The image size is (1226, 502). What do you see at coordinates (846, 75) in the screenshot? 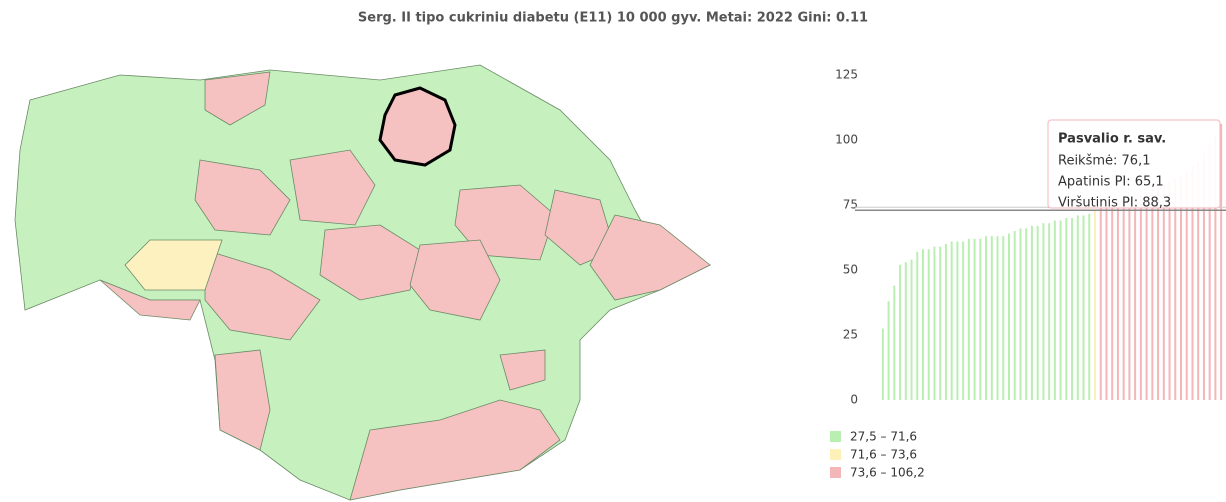
I see `y-tick-label: 125` at bounding box center [846, 75].